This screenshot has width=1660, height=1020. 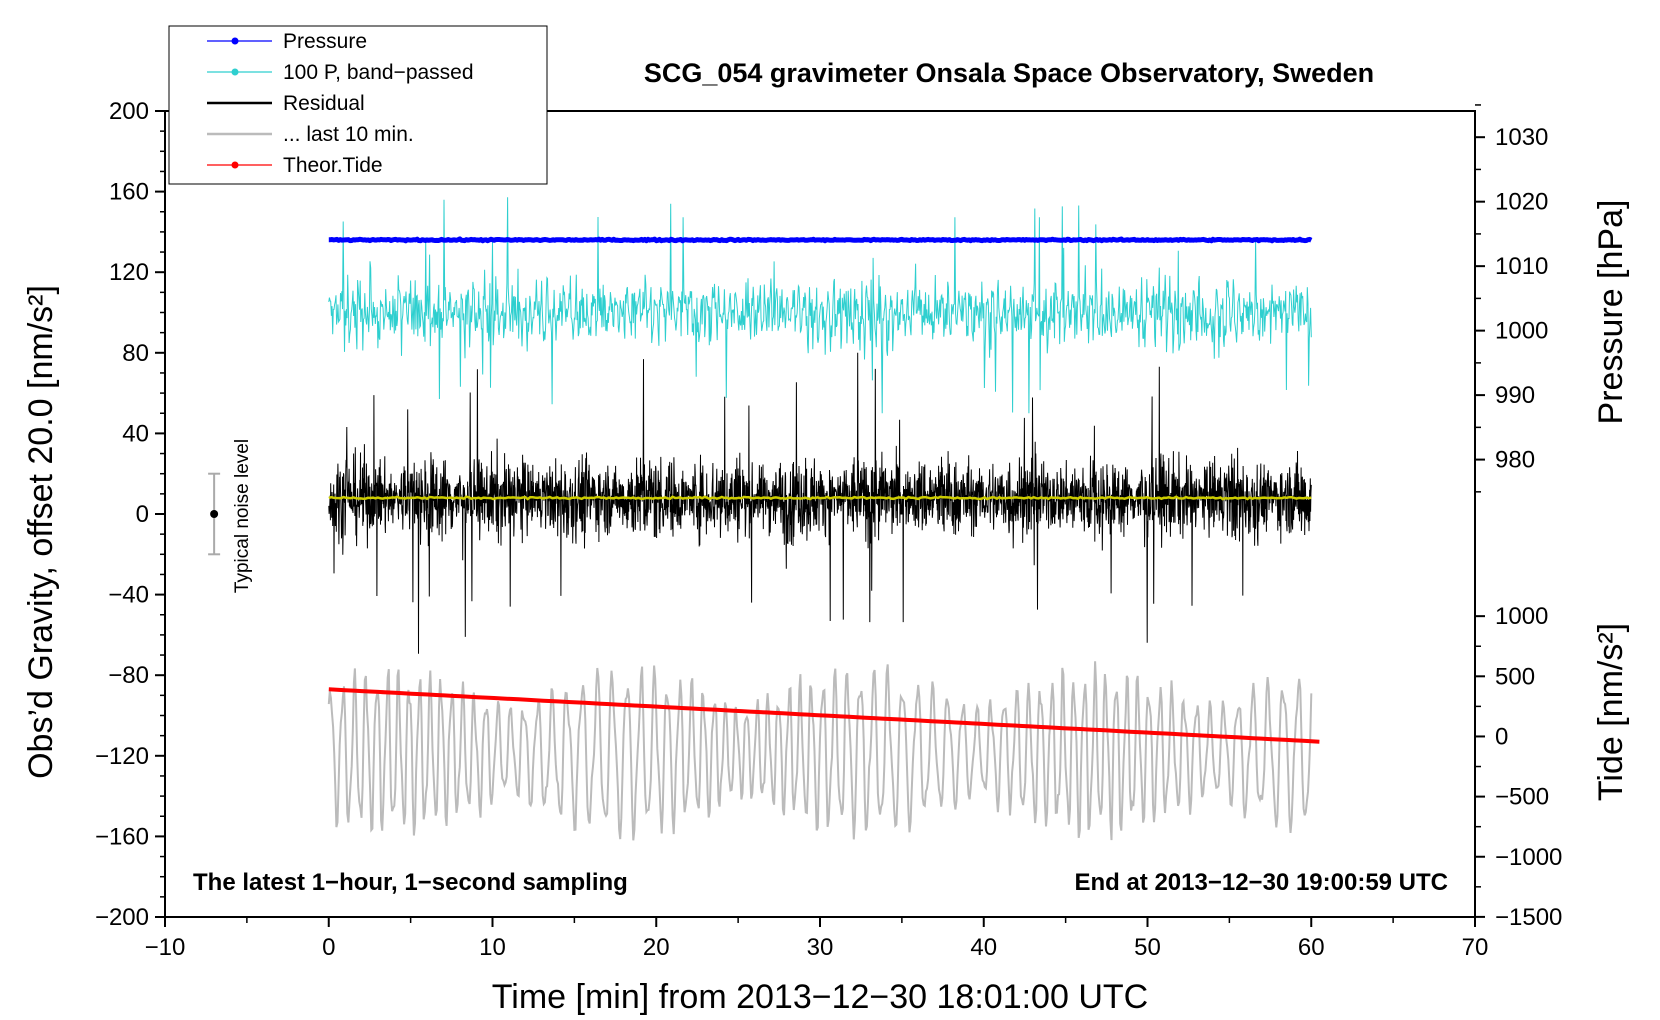 I want to click on x-tick-label: 60, so click(x=1311, y=947).